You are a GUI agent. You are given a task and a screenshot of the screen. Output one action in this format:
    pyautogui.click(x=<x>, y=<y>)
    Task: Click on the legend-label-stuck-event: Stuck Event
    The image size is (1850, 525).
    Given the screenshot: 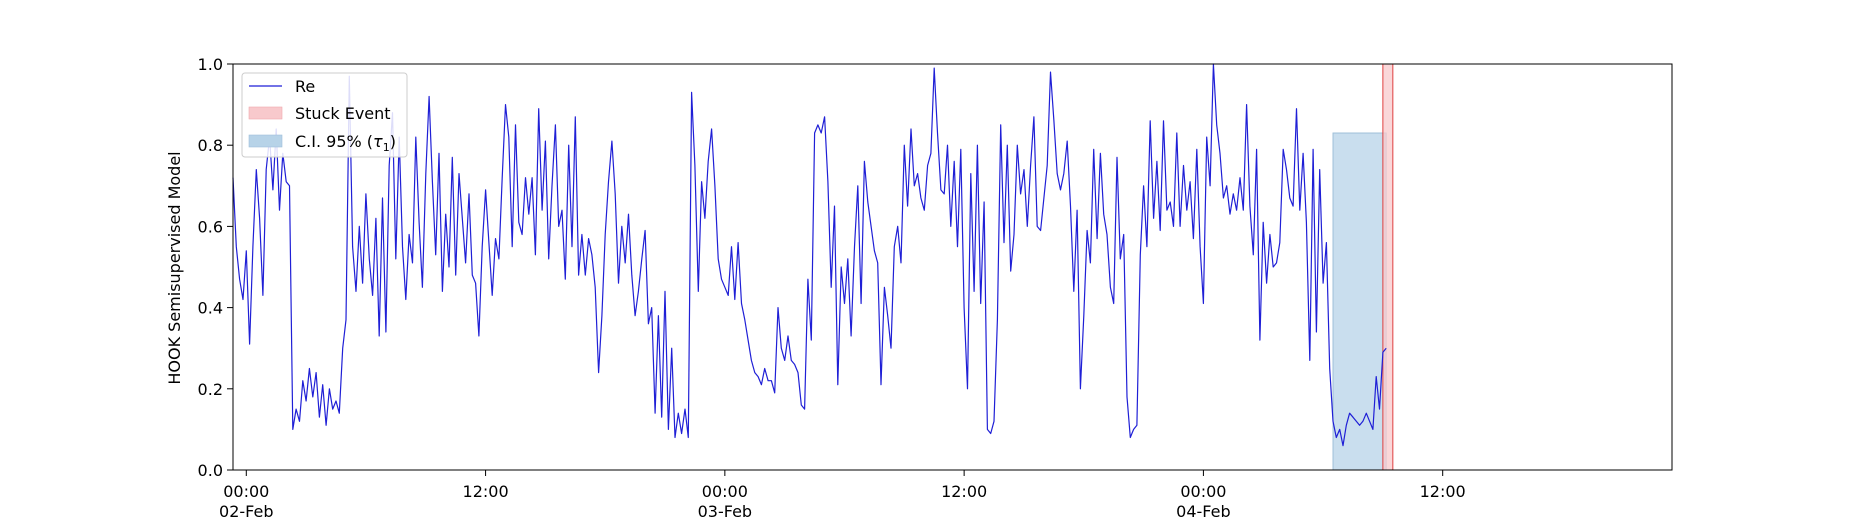 What is the action you would take?
    pyautogui.click(x=343, y=113)
    